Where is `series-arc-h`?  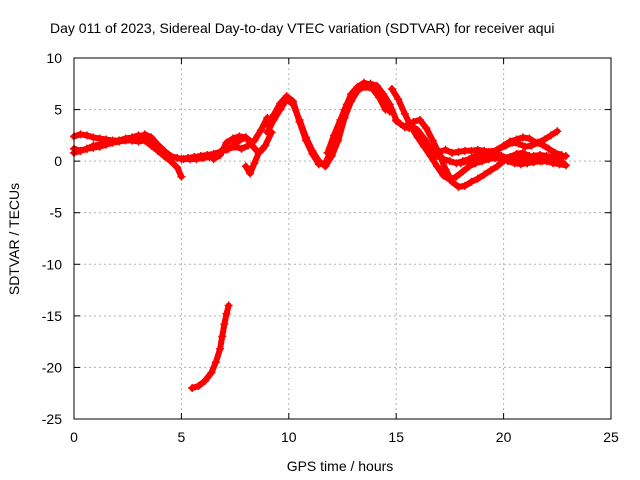 series-arc-h is located at coordinates (328, 123).